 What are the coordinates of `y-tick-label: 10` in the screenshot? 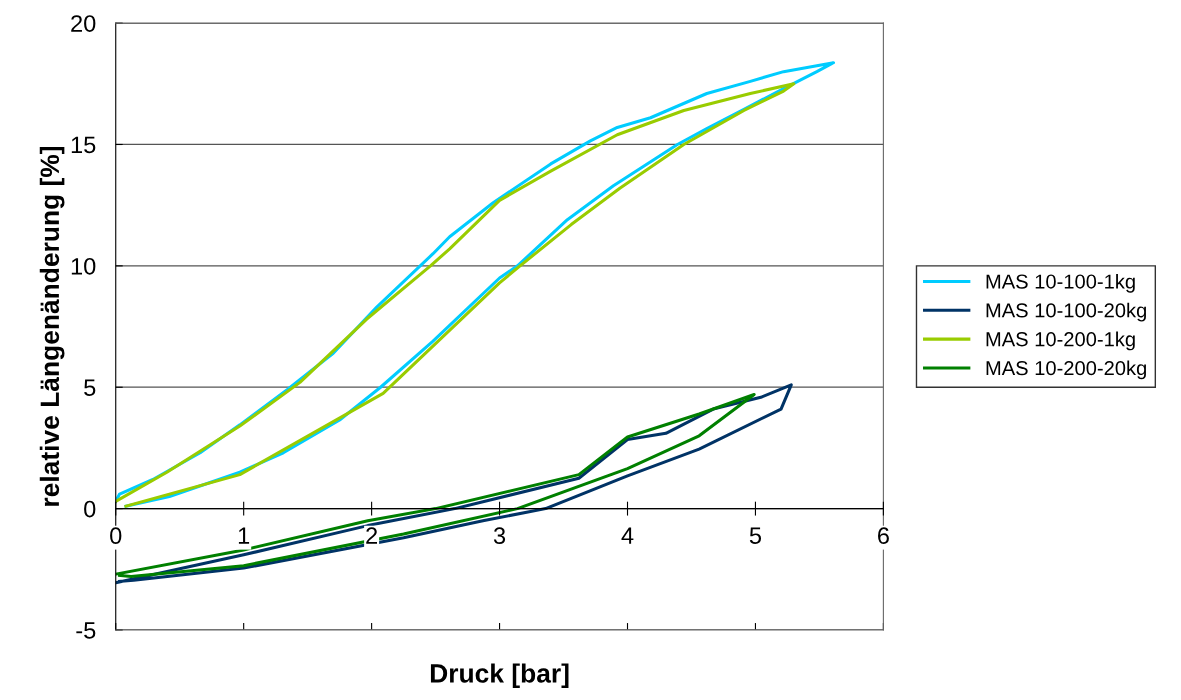 It's located at (83, 266).